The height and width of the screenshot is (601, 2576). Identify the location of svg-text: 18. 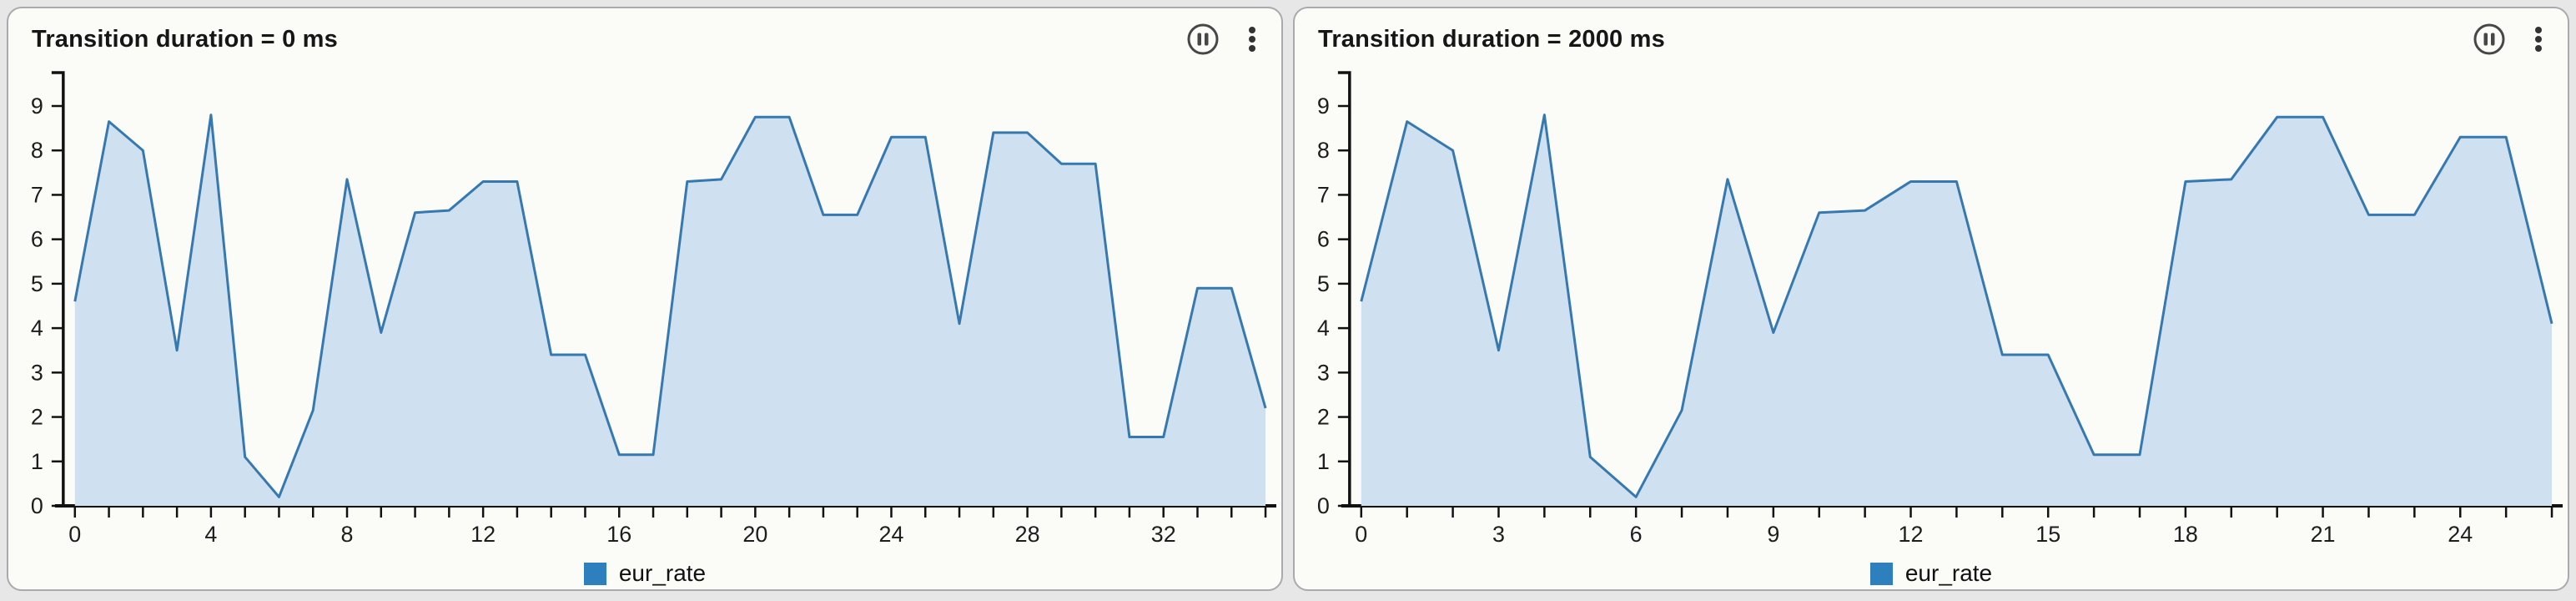
(2185, 534).